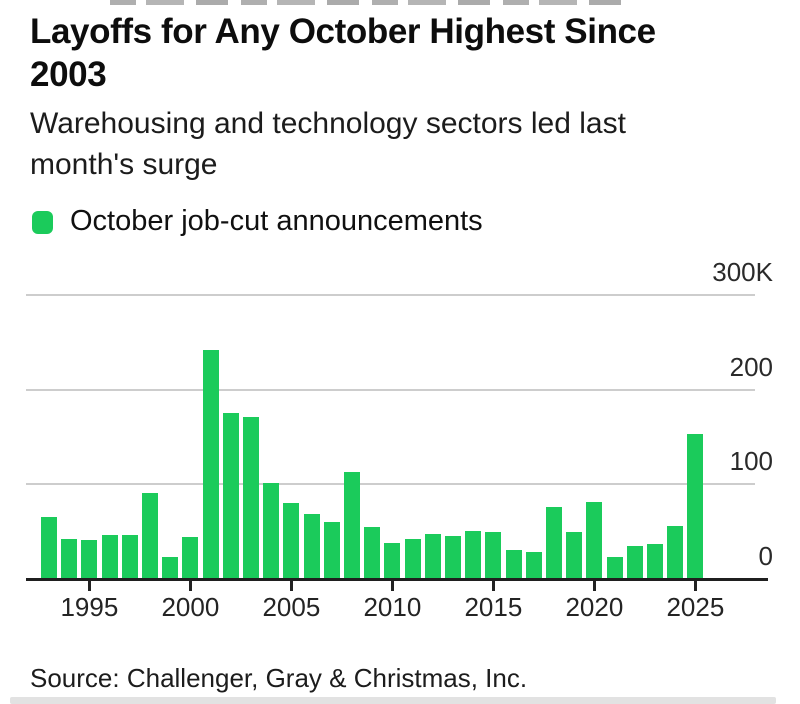 This screenshot has width=800, height=704. What do you see at coordinates (210, 464) in the screenshot?
I see `bar-2001` at bounding box center [210, 464].